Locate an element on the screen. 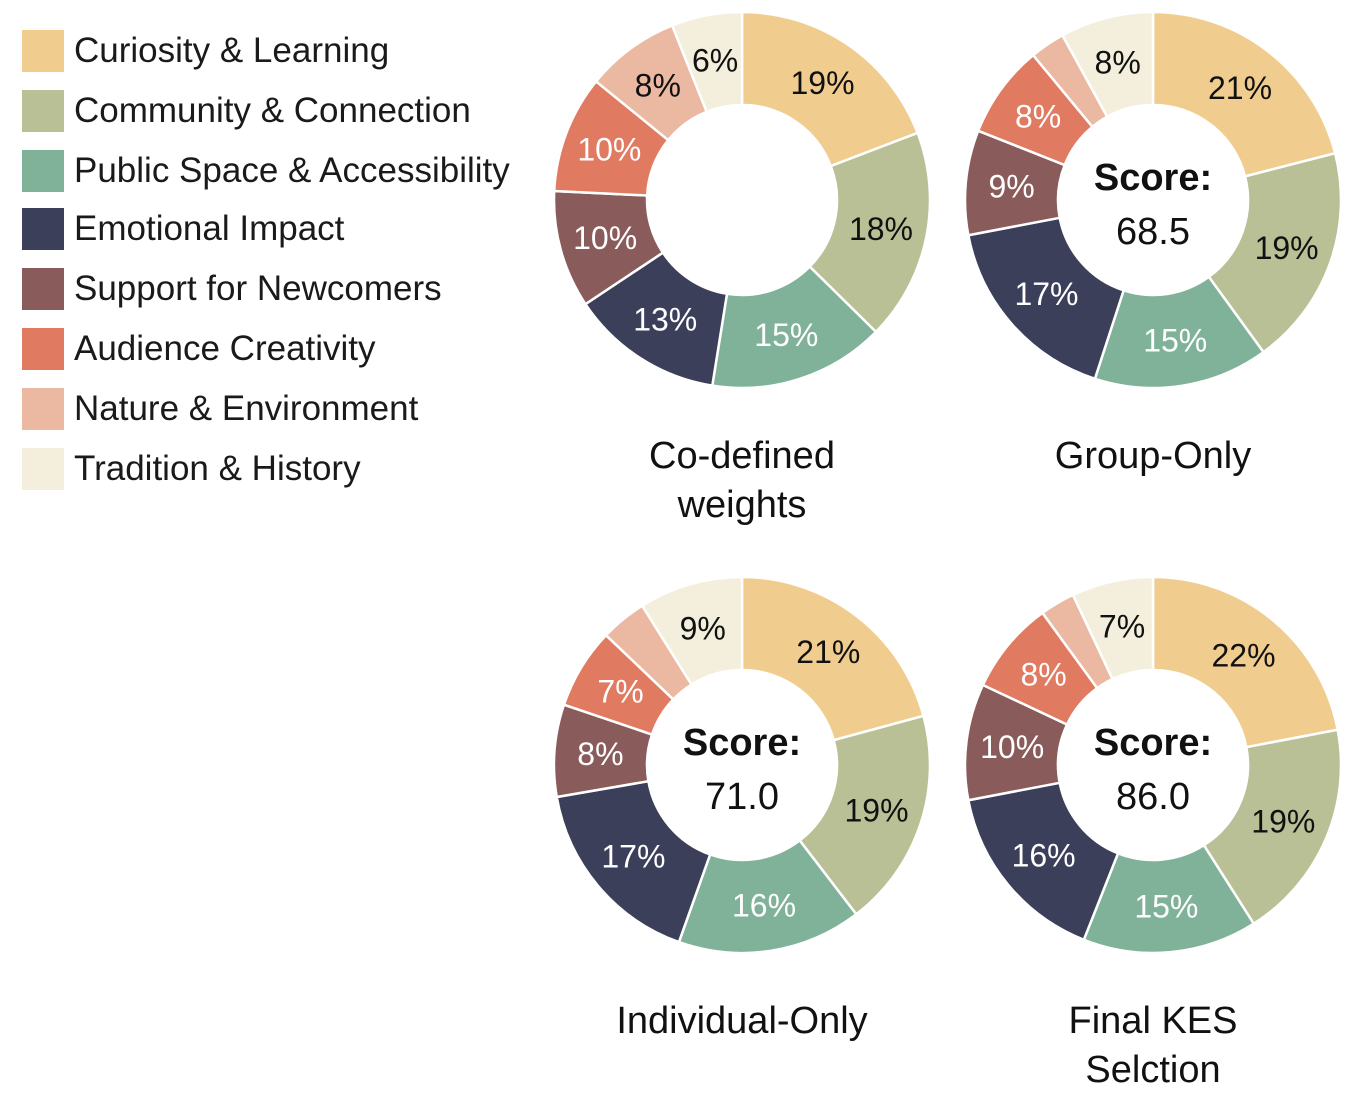  legend-item-public-space: Public Space & Accessibility is located at coordinates (282, 172).